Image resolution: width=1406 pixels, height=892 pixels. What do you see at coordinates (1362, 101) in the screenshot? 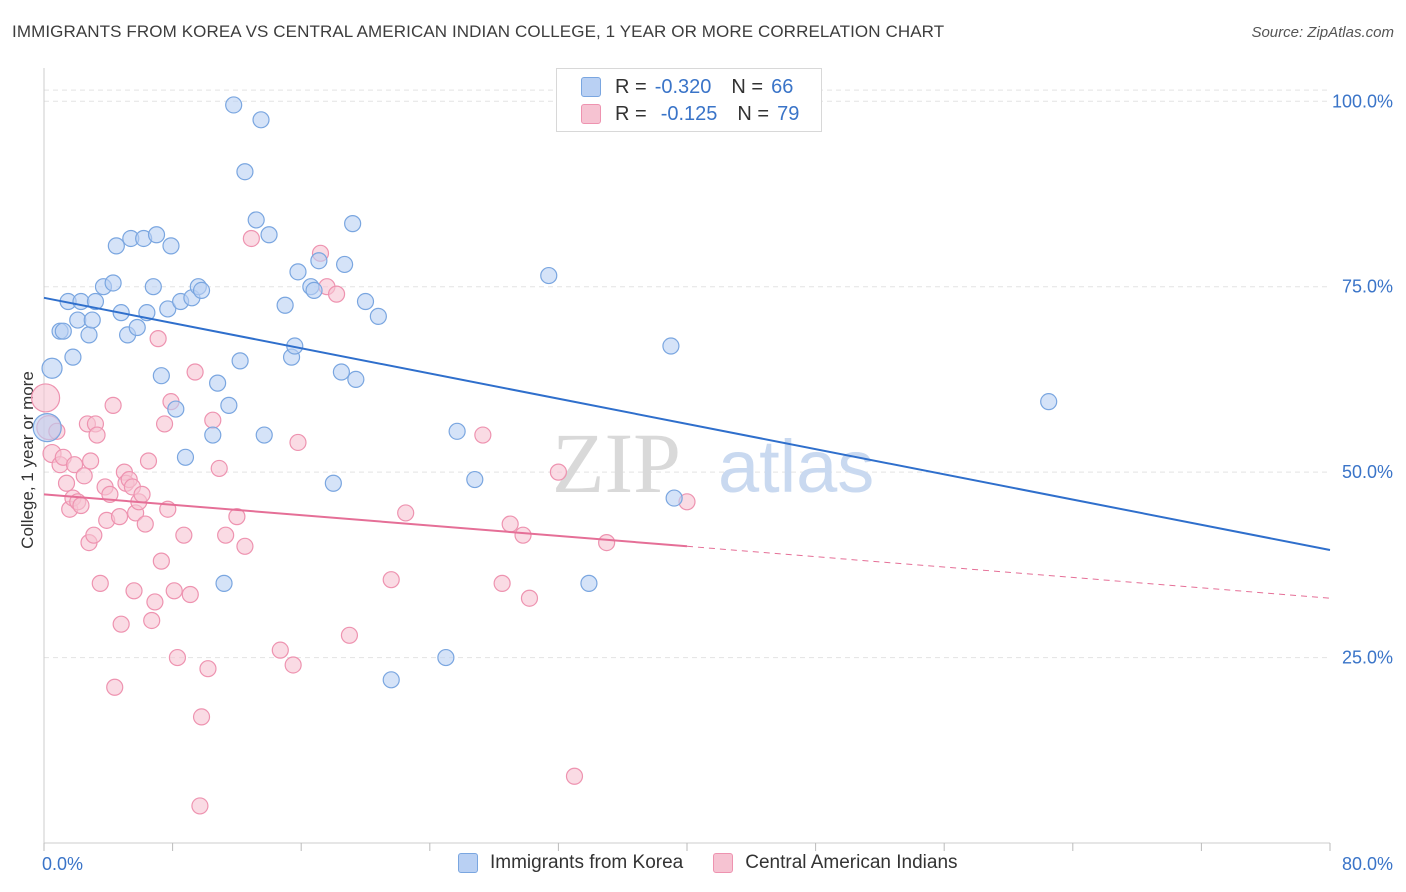
I see `y-tick-label-3: 100.0%` at bounding box center [1362, 101].